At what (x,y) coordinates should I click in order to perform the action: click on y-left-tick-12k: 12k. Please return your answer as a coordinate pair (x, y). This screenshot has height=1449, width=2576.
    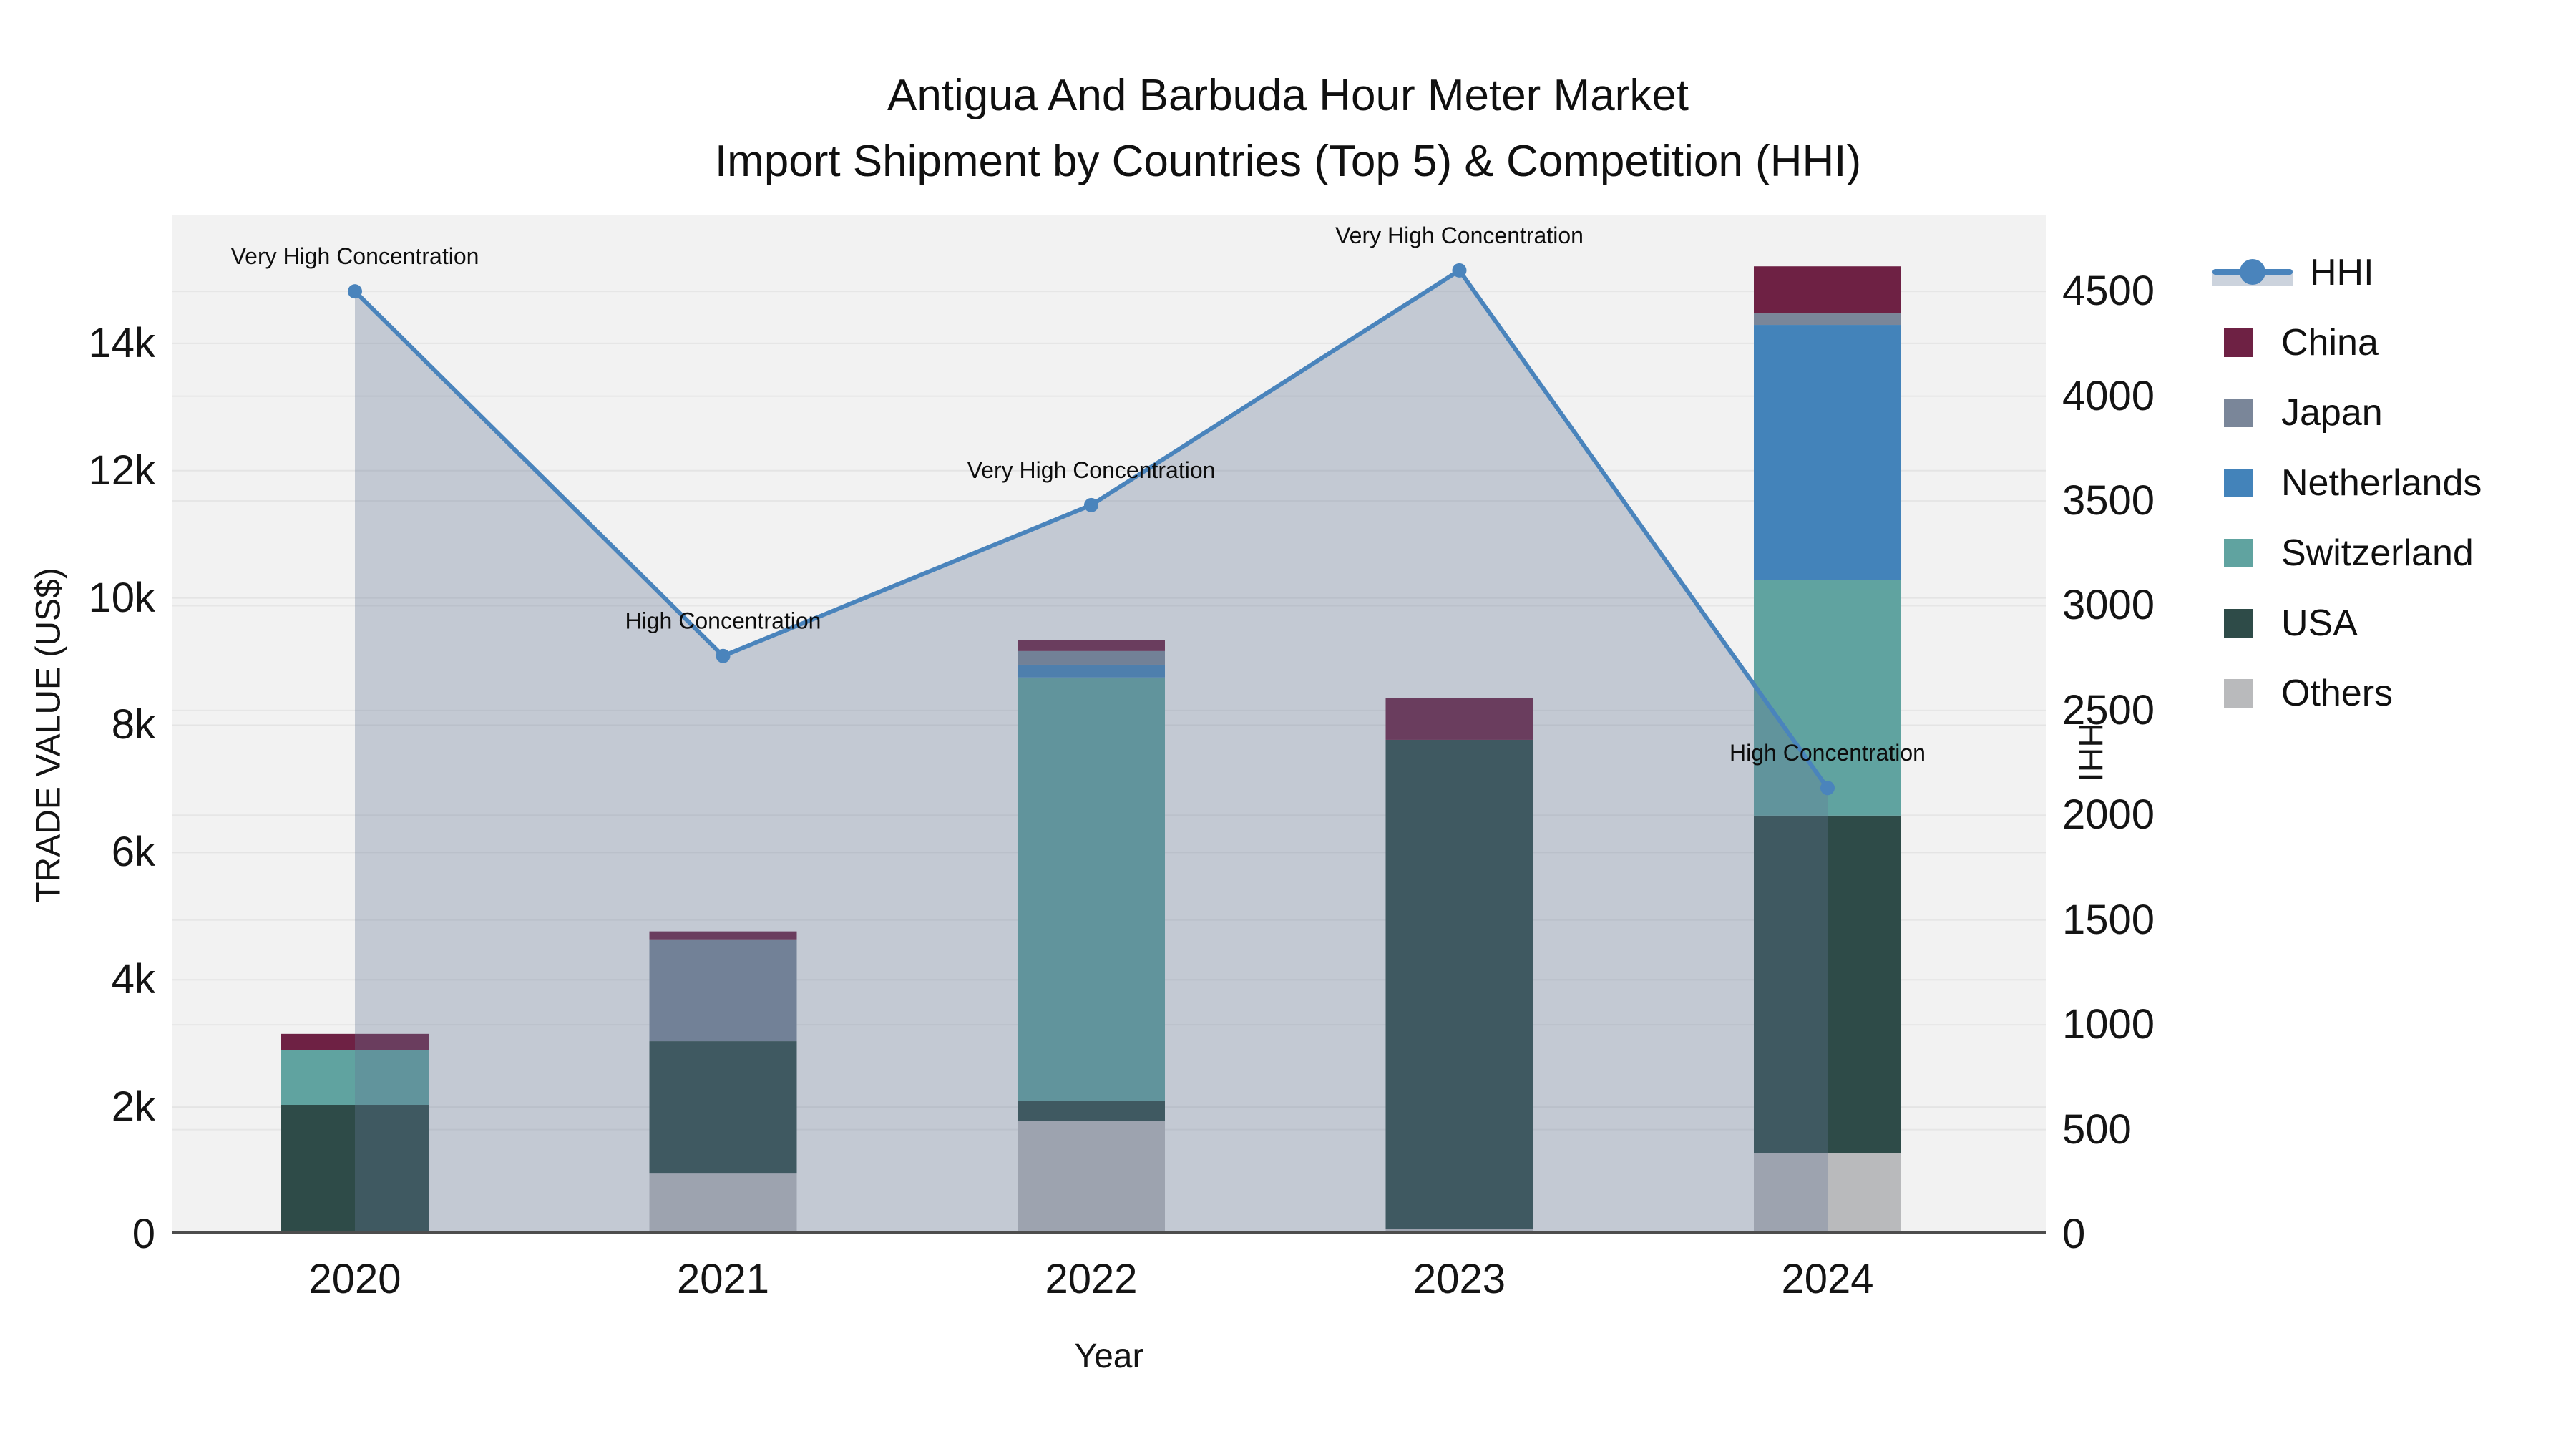
    Looking at the image, I should click on (122, 470).